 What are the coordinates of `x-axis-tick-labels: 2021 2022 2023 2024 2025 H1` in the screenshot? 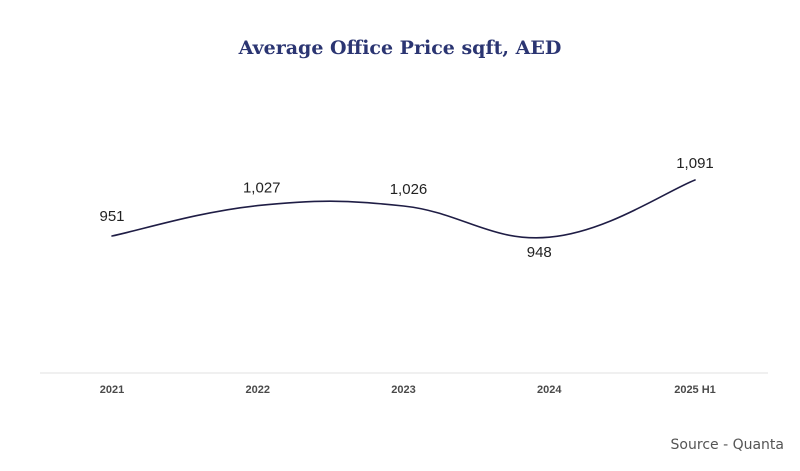 It's located at (408, 390).